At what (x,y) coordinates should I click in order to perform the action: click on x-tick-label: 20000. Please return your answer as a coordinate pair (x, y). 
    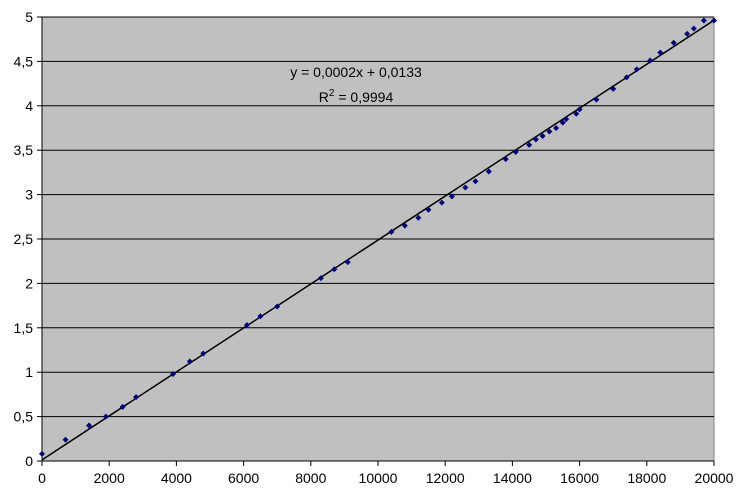
    Looking at the image, I should click on (714, 478).